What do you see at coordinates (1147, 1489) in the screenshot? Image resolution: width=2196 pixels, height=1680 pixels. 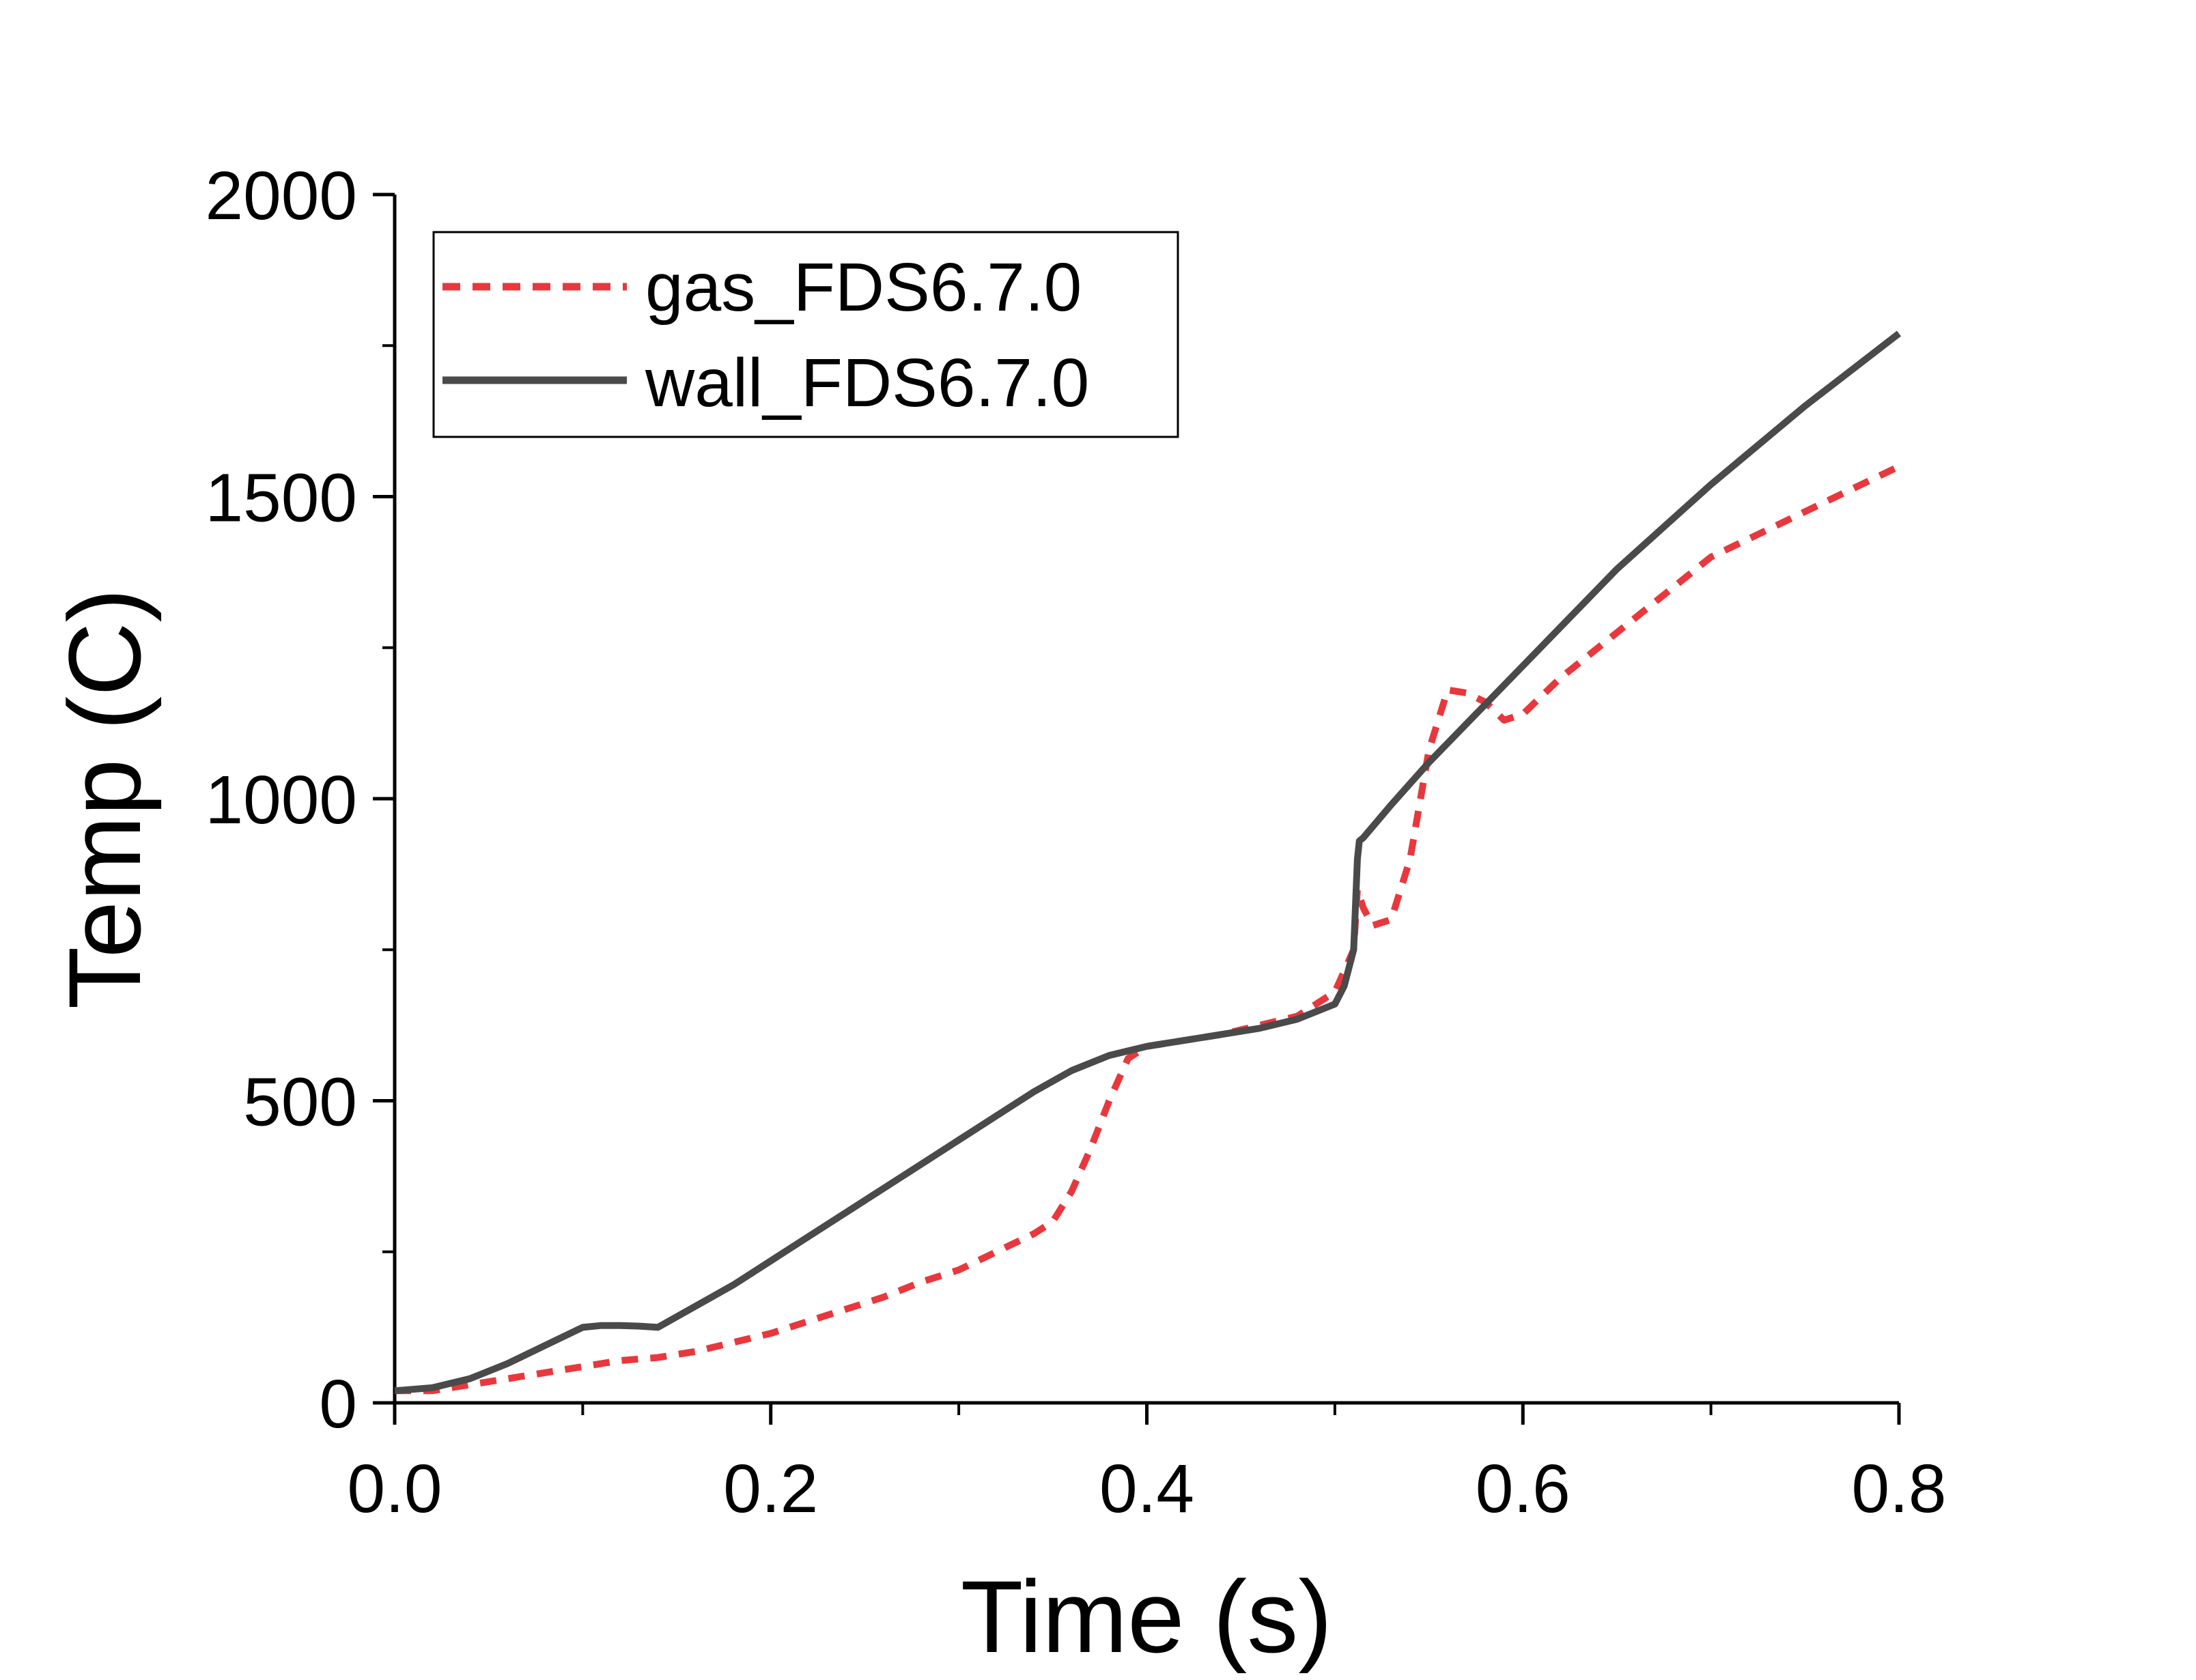 I see `x-tick-label: 0.4` at bounding box center [1147, 1489].